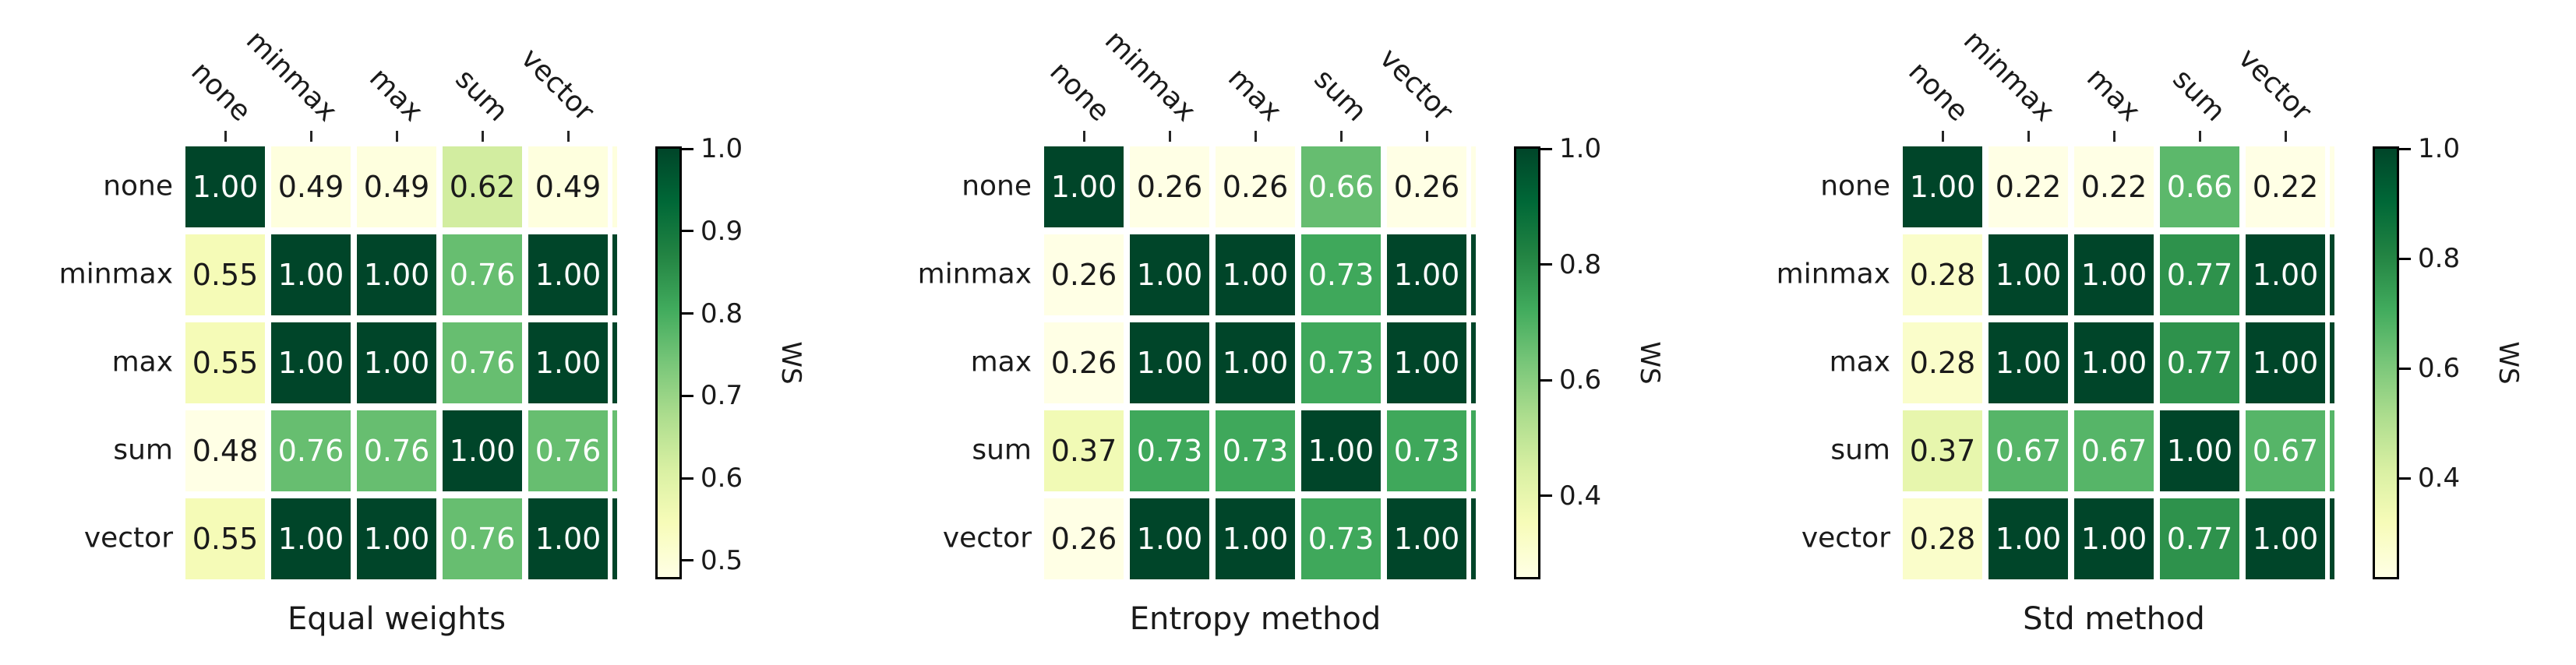 Image resolution: width=2576 pixels, height=665 pixels. I want to click on colorbar-tick-label: 1.0, so click(1580, 148).